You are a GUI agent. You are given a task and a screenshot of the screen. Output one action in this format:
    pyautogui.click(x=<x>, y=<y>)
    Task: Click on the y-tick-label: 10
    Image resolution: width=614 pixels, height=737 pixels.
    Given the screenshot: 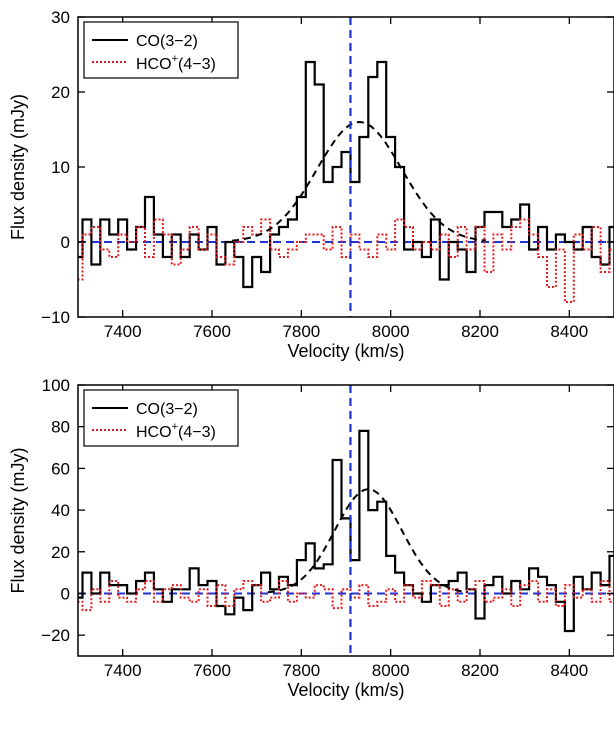 What is the action you would take?
    pyautogui.click(x=60, y=167)
    